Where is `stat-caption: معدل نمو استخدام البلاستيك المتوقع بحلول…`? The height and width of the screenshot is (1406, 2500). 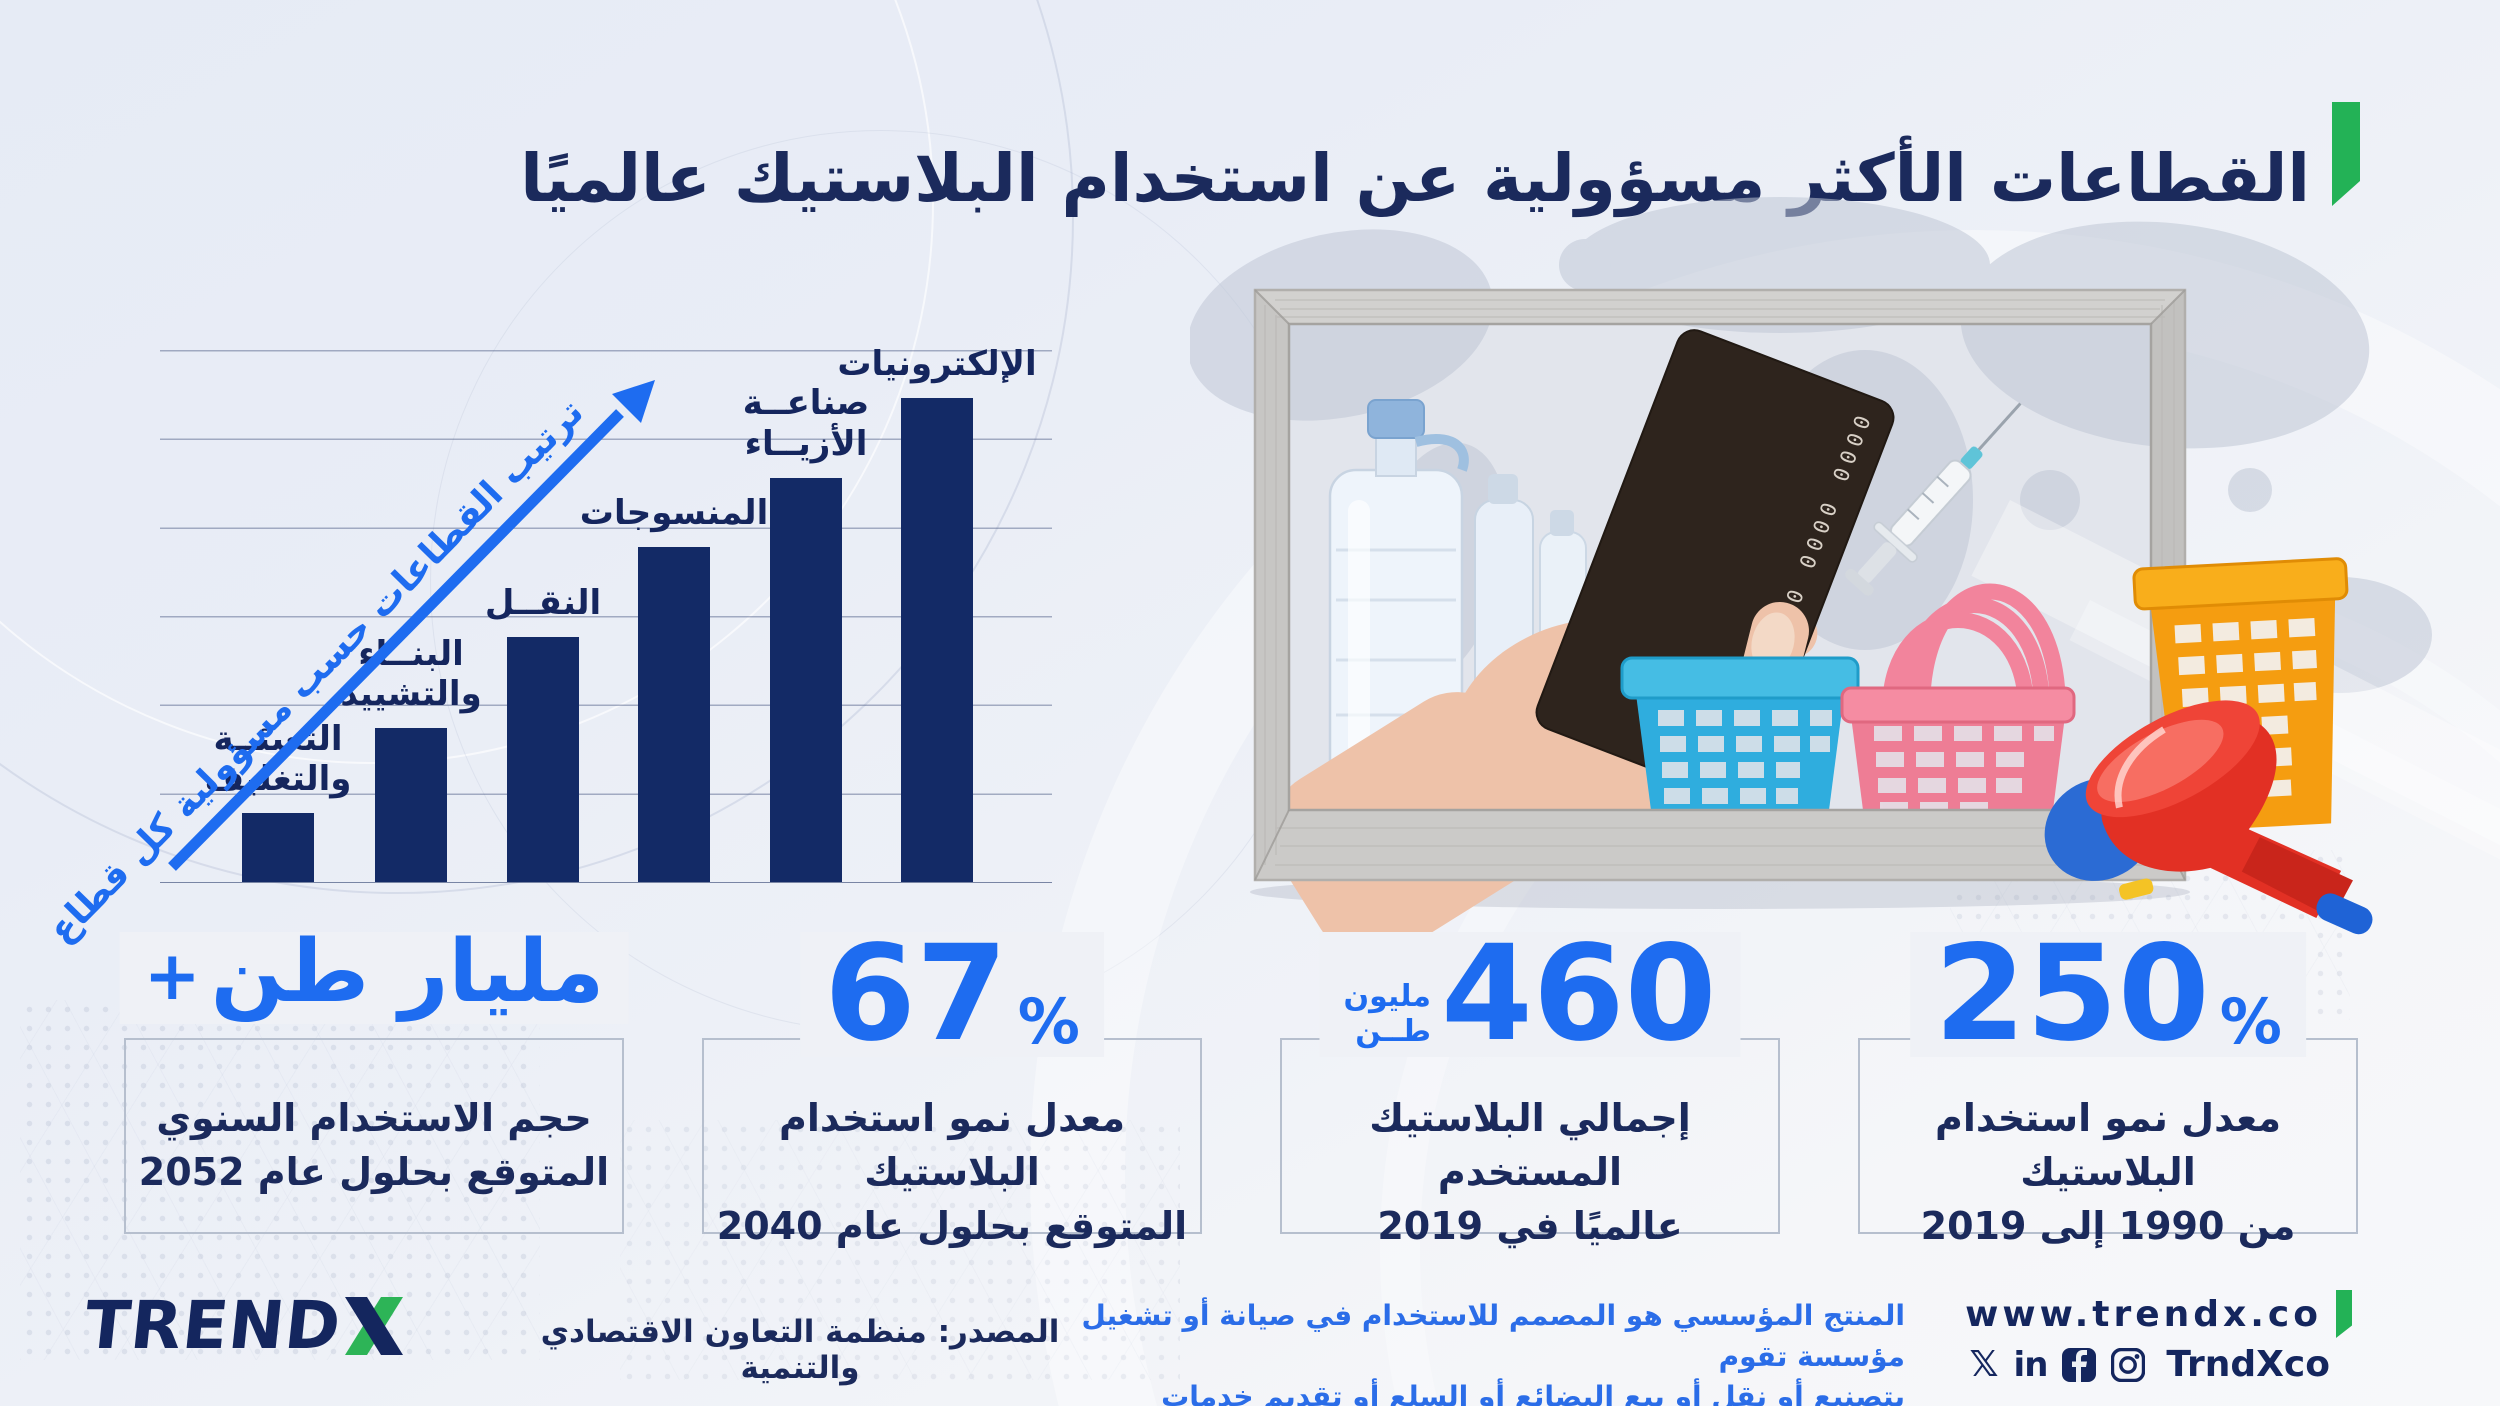
stat-caption: معدل نمو استخدام البلاستيك المتوقع بحلول… is located at coordinates (952, 1172).